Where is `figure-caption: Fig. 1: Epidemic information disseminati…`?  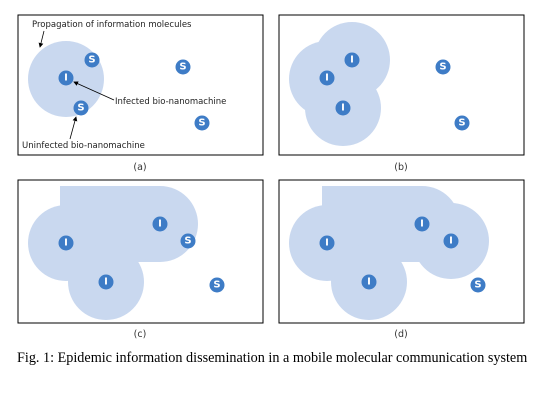
figure-caption: Fig. 1: Epidemic information disseminati… is located at coordinates (272, 358).